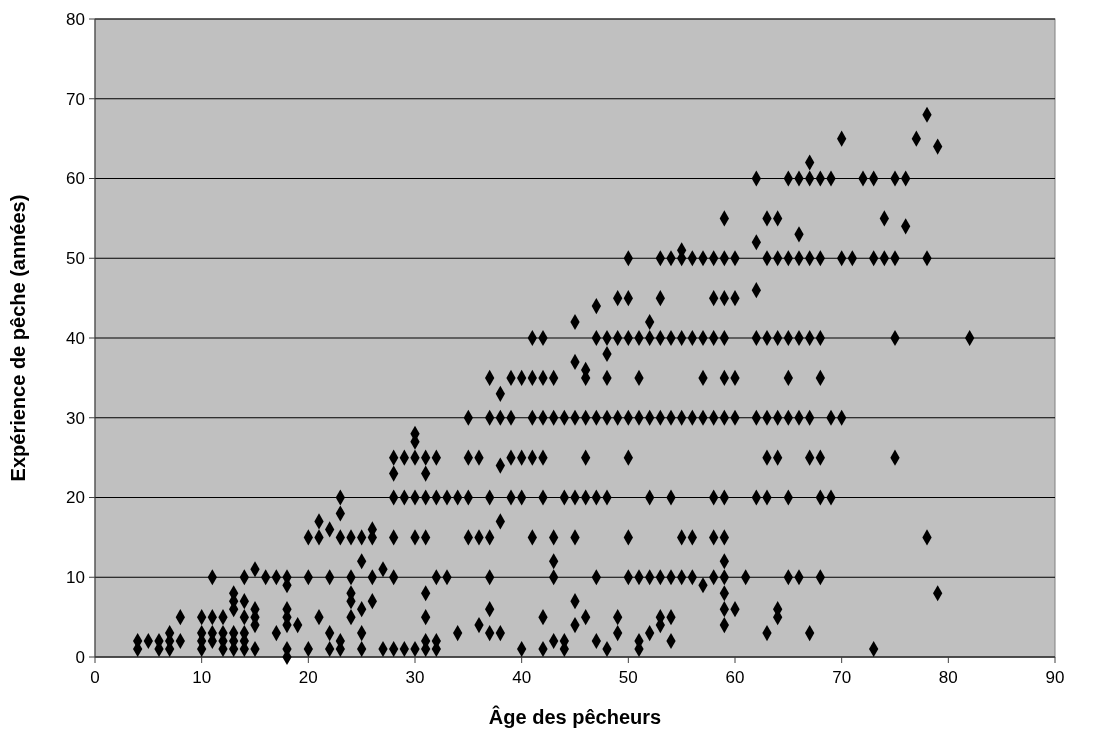  Describe the element at coordinates (202, 677) in the screenshot. I see `x-tick-label: 10` at that location.